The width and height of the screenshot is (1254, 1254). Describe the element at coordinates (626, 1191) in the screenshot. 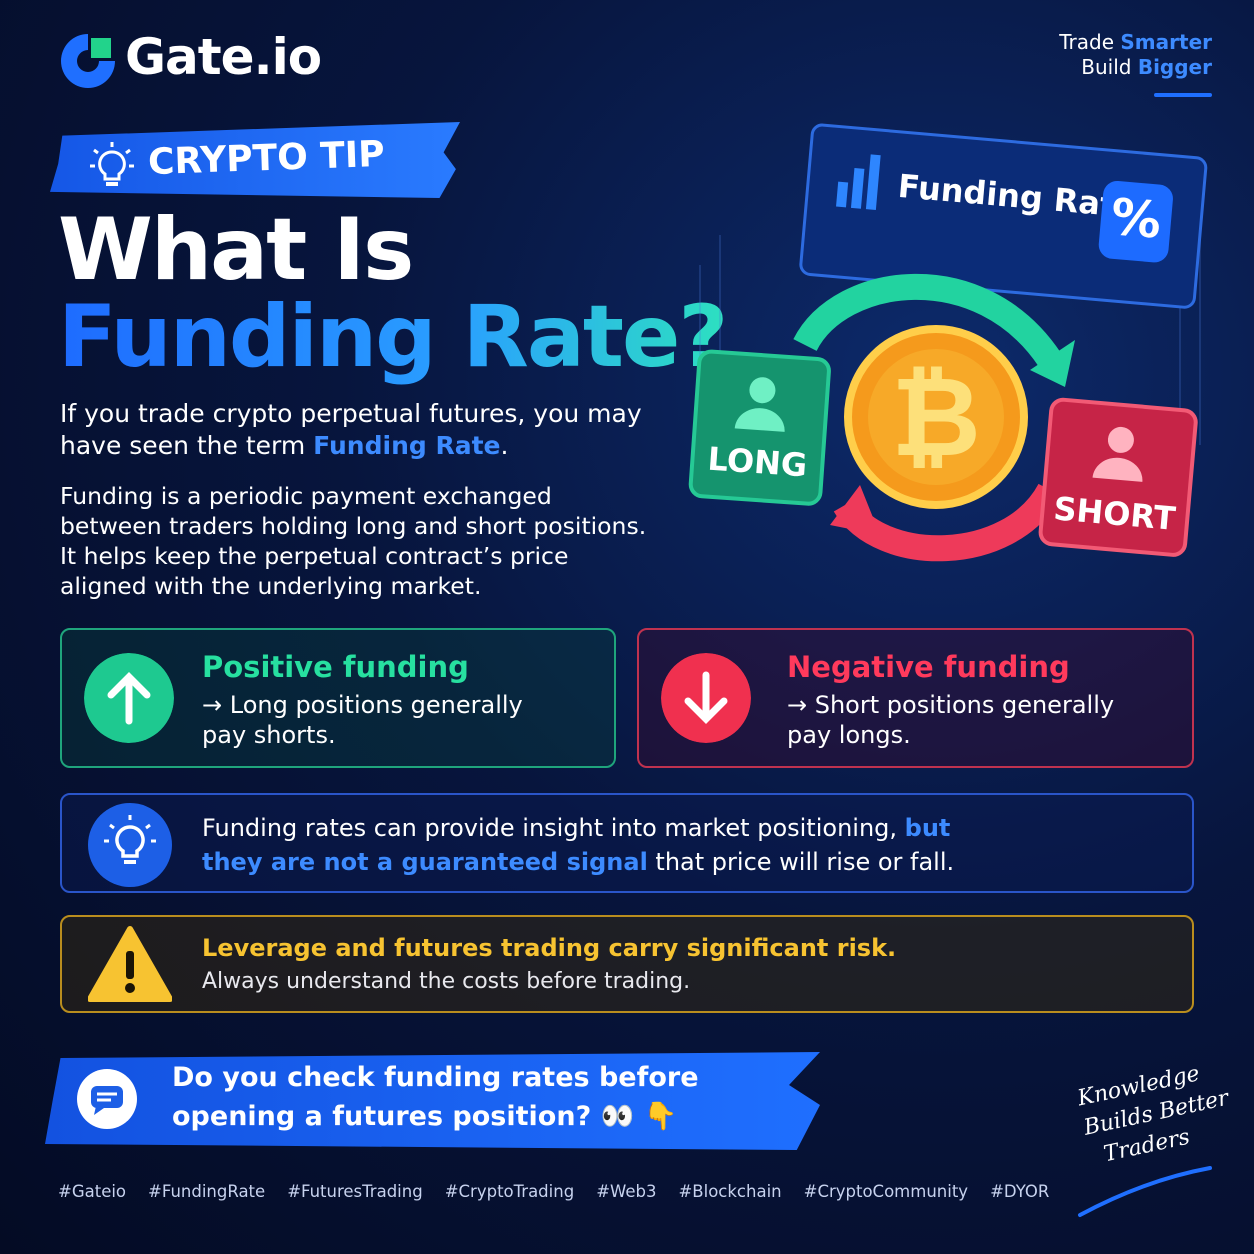

I see `hashtag: #Web3` at that location.